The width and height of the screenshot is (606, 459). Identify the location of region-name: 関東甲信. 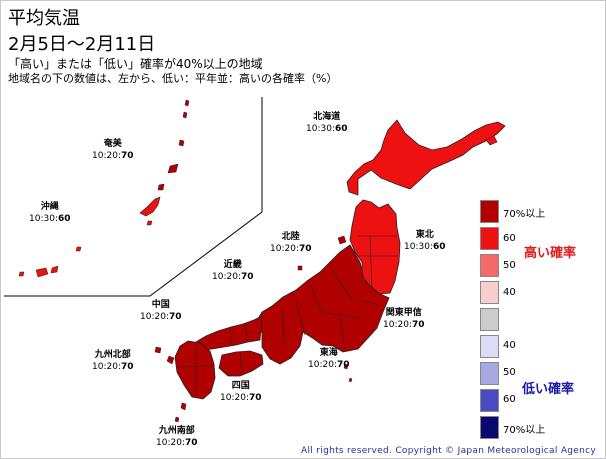
(403, 313).